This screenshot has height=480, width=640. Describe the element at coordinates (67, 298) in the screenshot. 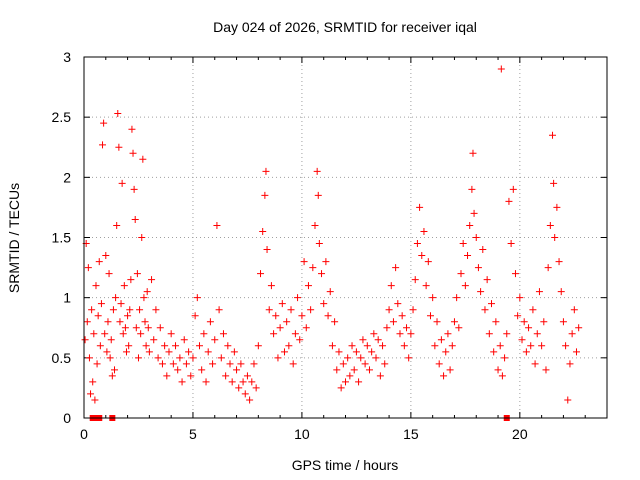

I see `y-tick-label: 1` at that location.